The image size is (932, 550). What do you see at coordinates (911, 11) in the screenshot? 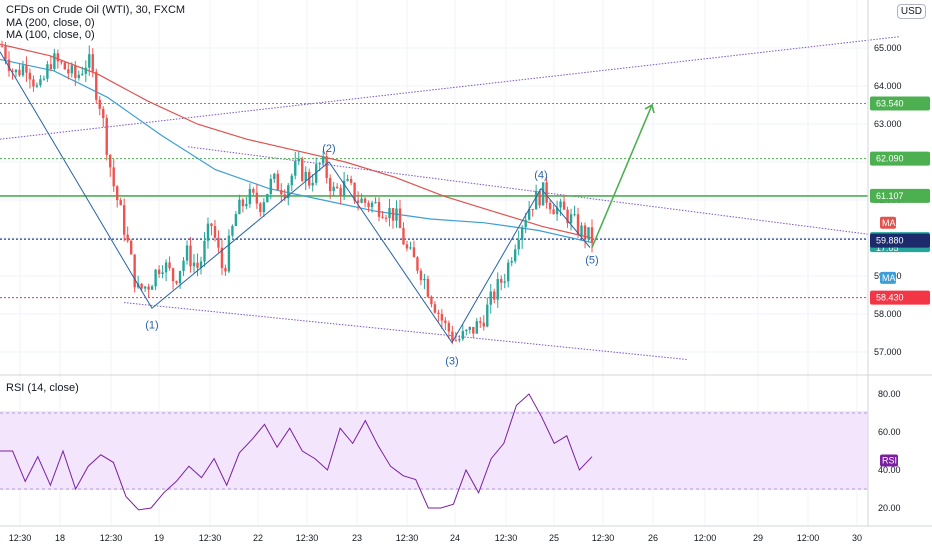
I see `currency-badge: USD` at bounding box center [911, 11].